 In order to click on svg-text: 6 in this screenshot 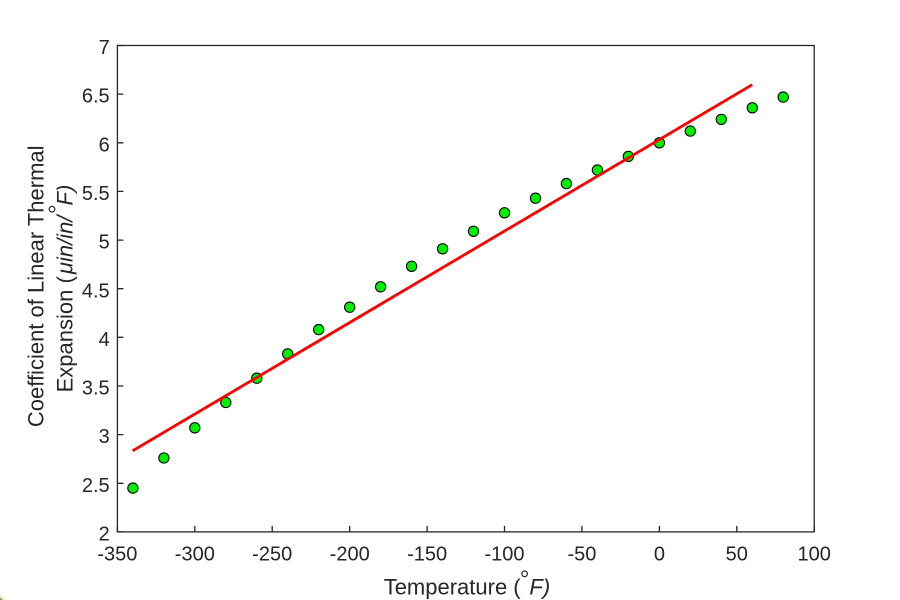, I will do `click(104, 145)`.